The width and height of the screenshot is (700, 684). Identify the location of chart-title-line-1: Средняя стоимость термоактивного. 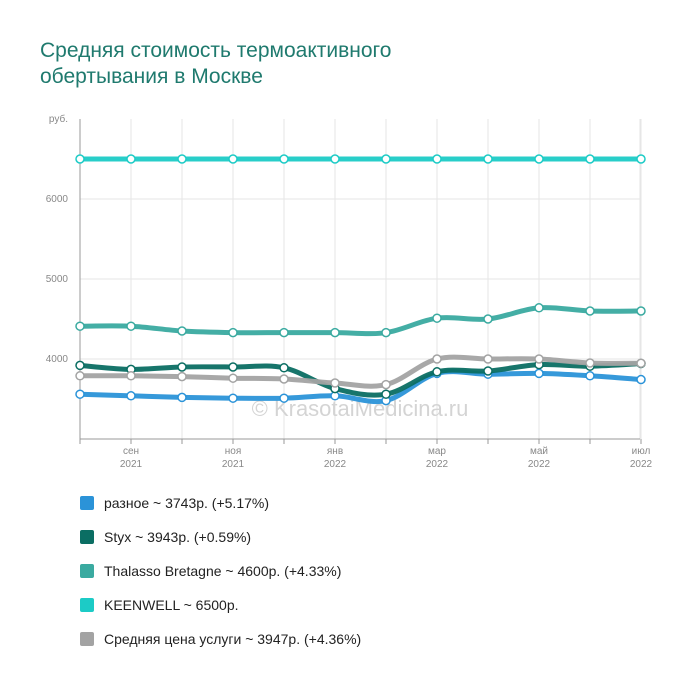
(216, 50).